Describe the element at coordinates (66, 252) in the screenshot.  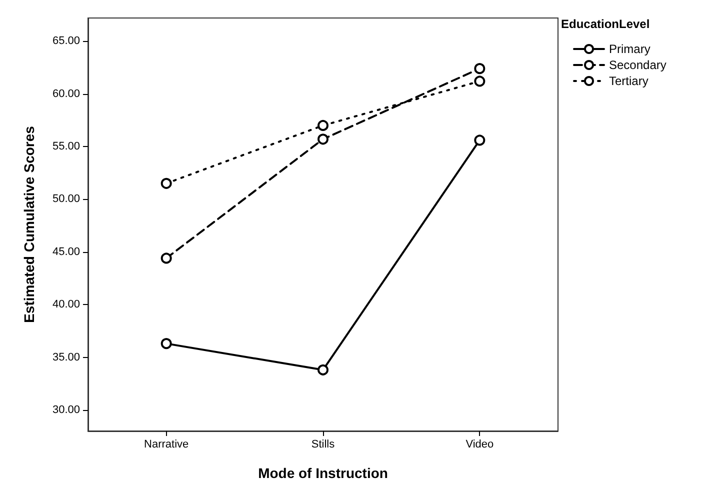
I see `y-tick-label: 45.00` at that location.